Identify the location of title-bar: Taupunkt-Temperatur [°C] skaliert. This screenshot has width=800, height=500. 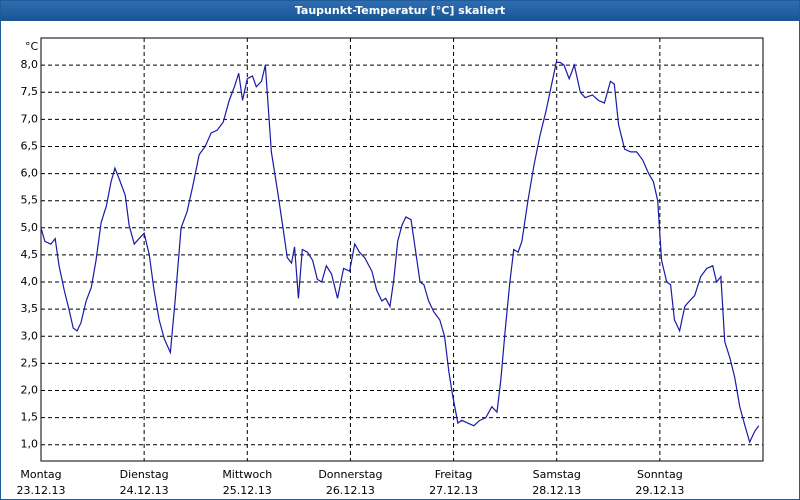
(400, 11).